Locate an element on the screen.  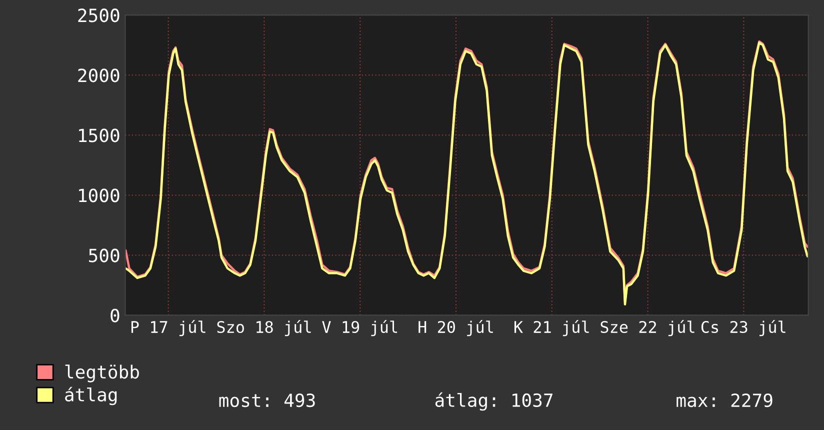
text: max: 2279 is located at coordinates (724, 400).